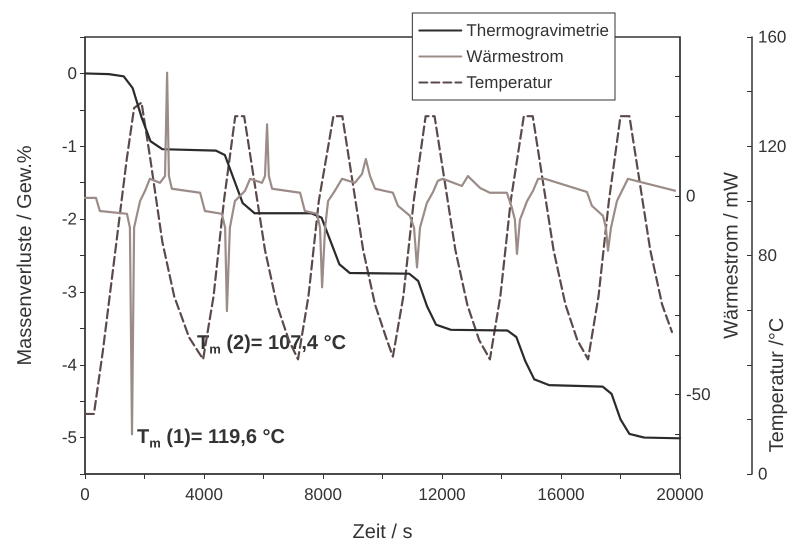 The width and height of the screenshot is (795, 555). Describe the element at coordinates (680, 494) in the screenshot. I see `x-tick-label: 20000` at that location.